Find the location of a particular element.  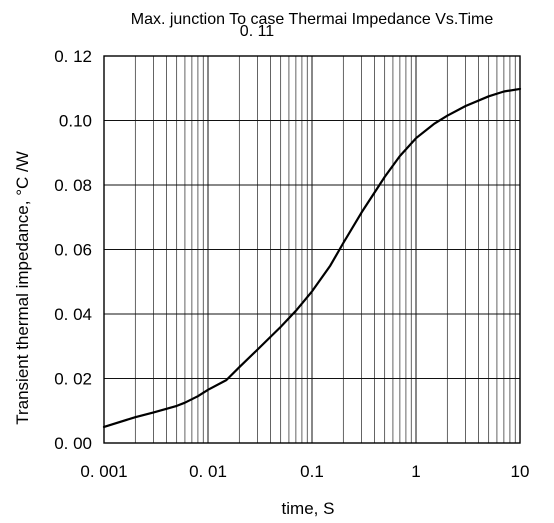

y-tick-label: 0. 02 is located at coordinates (73, 379).